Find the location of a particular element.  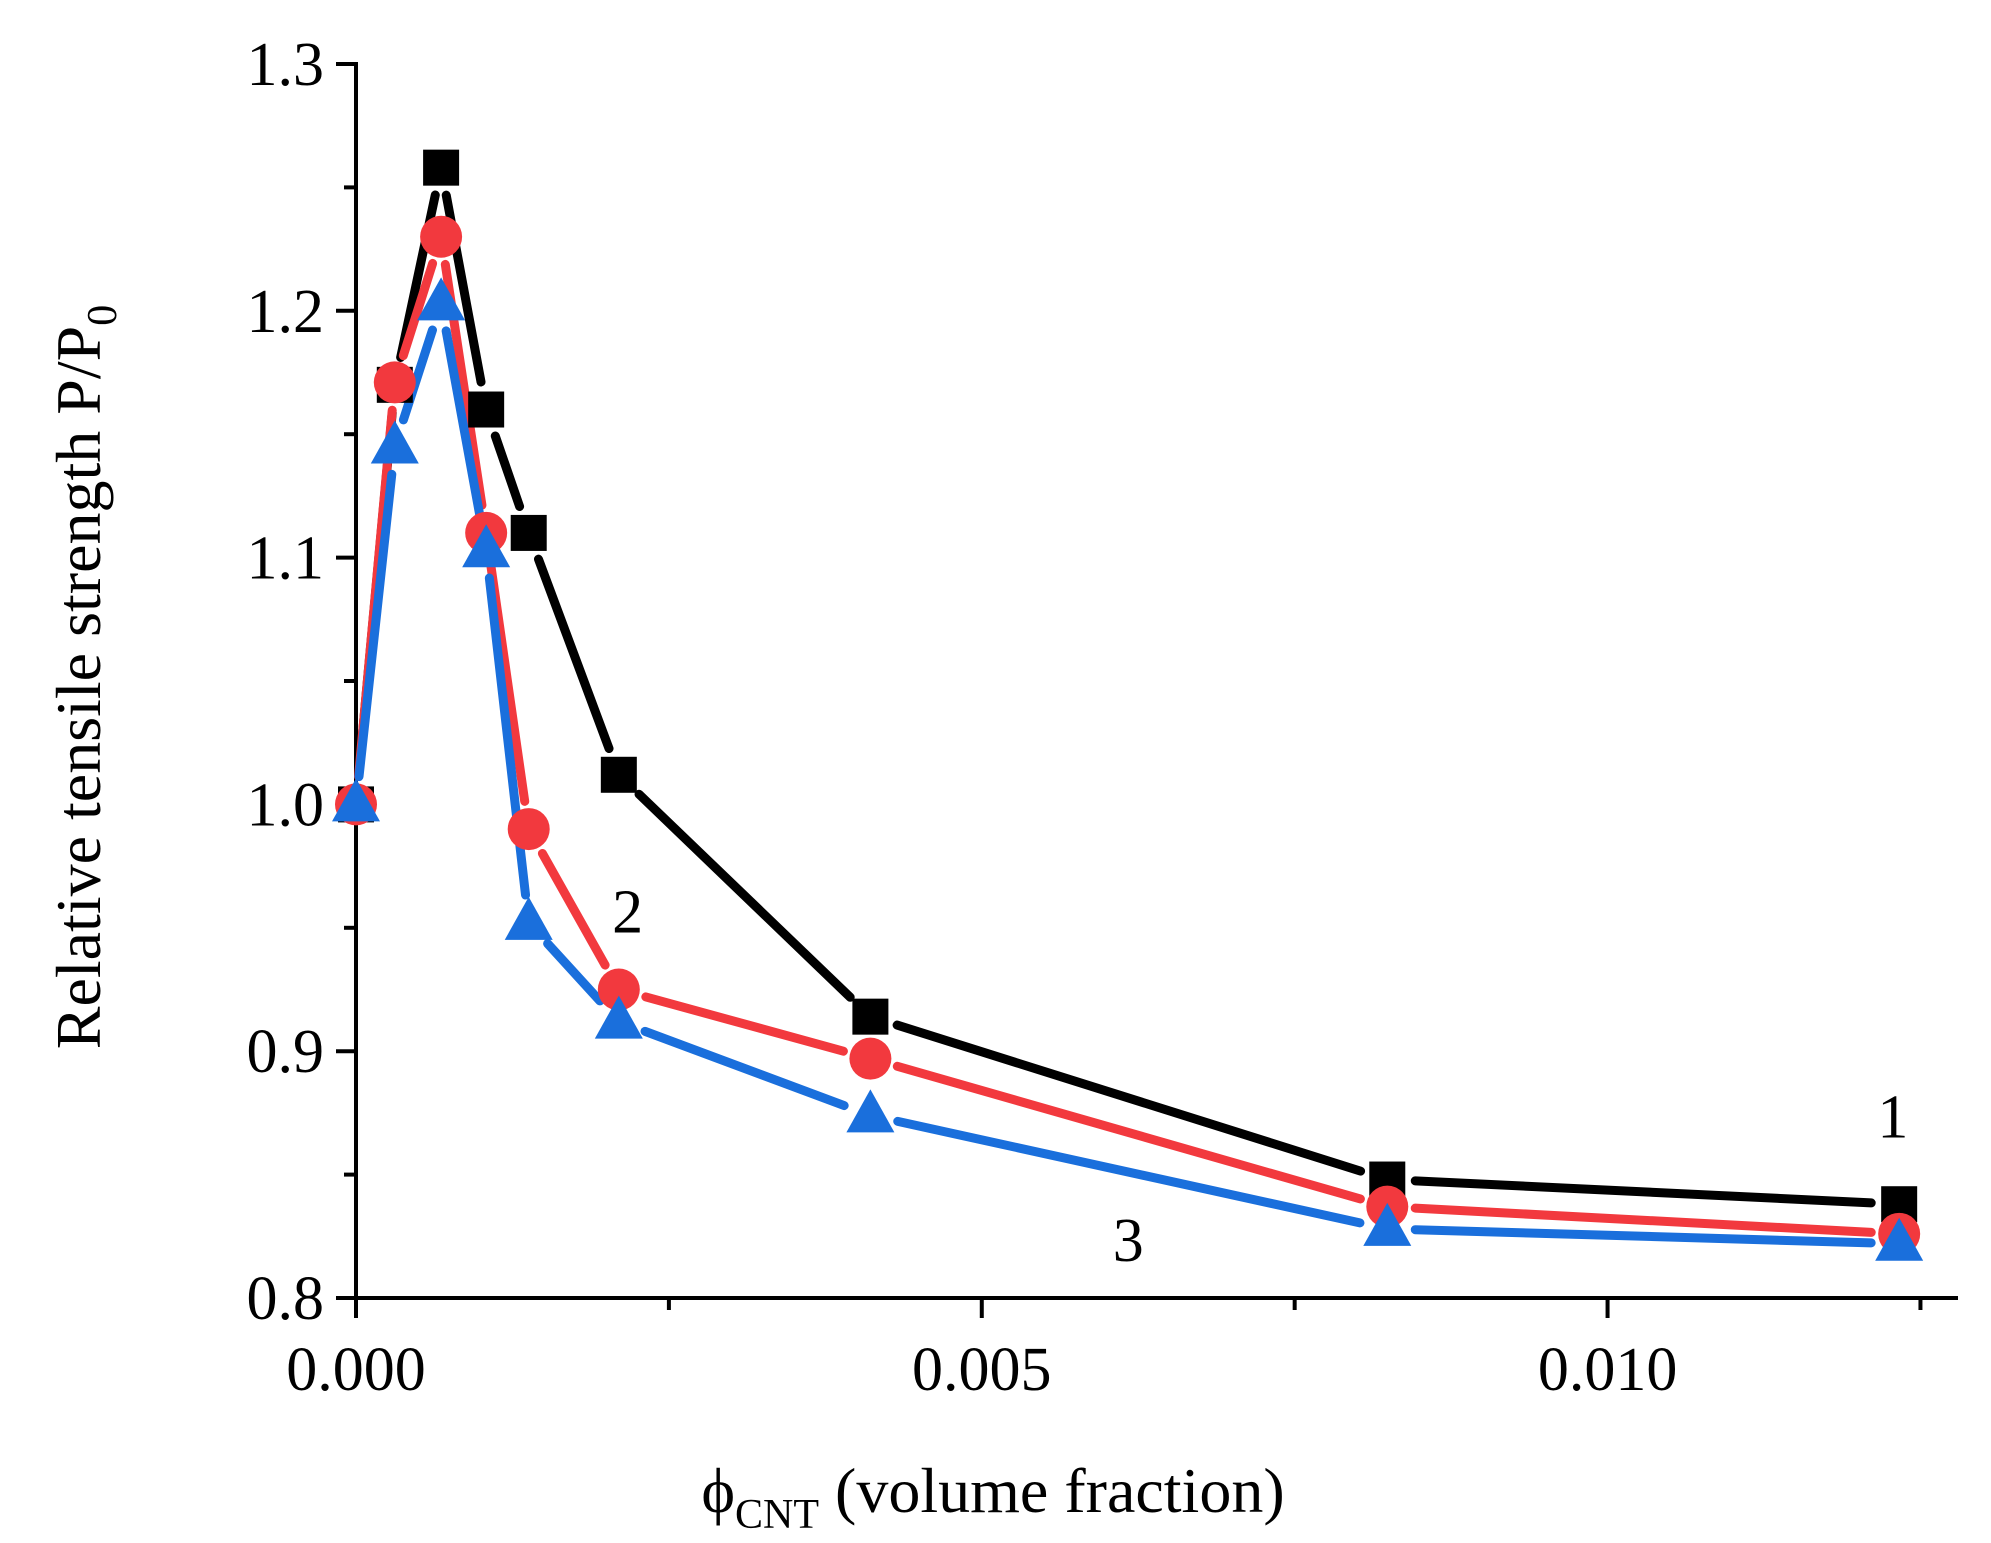

x-axis-title-symbol: ϕ is located at coordinates (718, 1490).